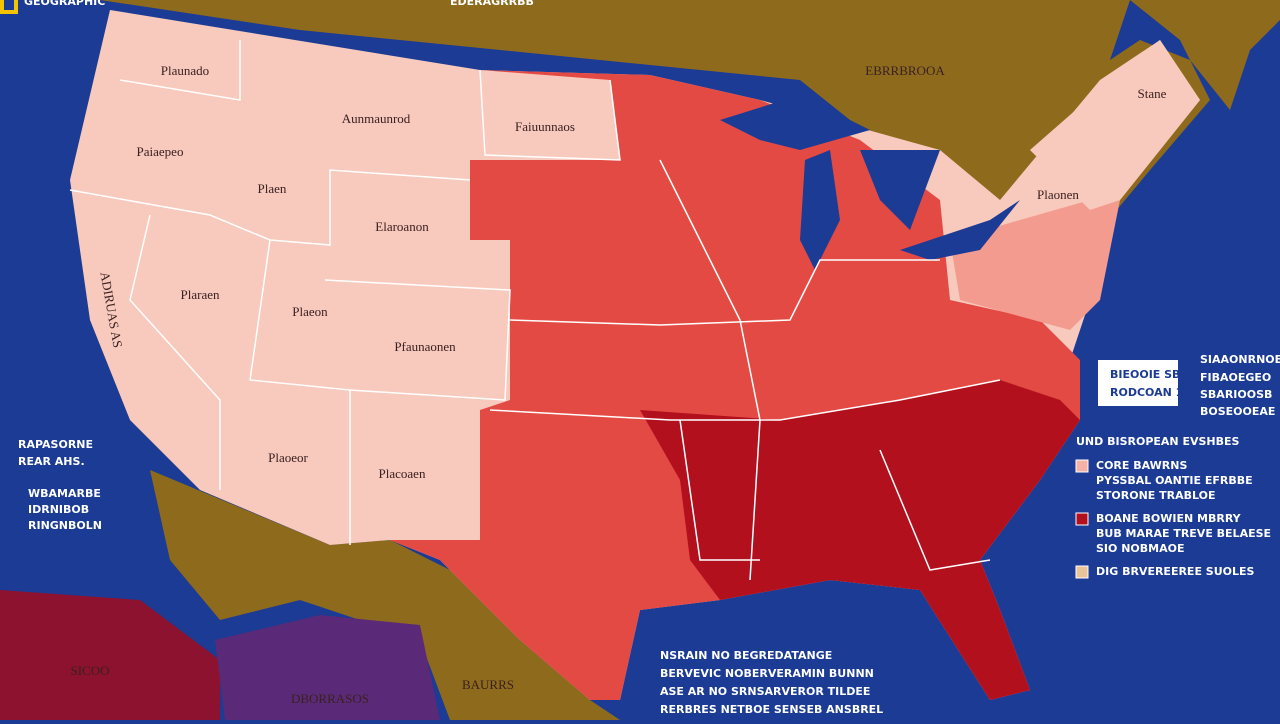 This screenshot has height=724, width=1280. What do you see at coordinates (200, 294) in the screenshot?
I see `state-label: Plaraen` at bounding box center [200, 294].